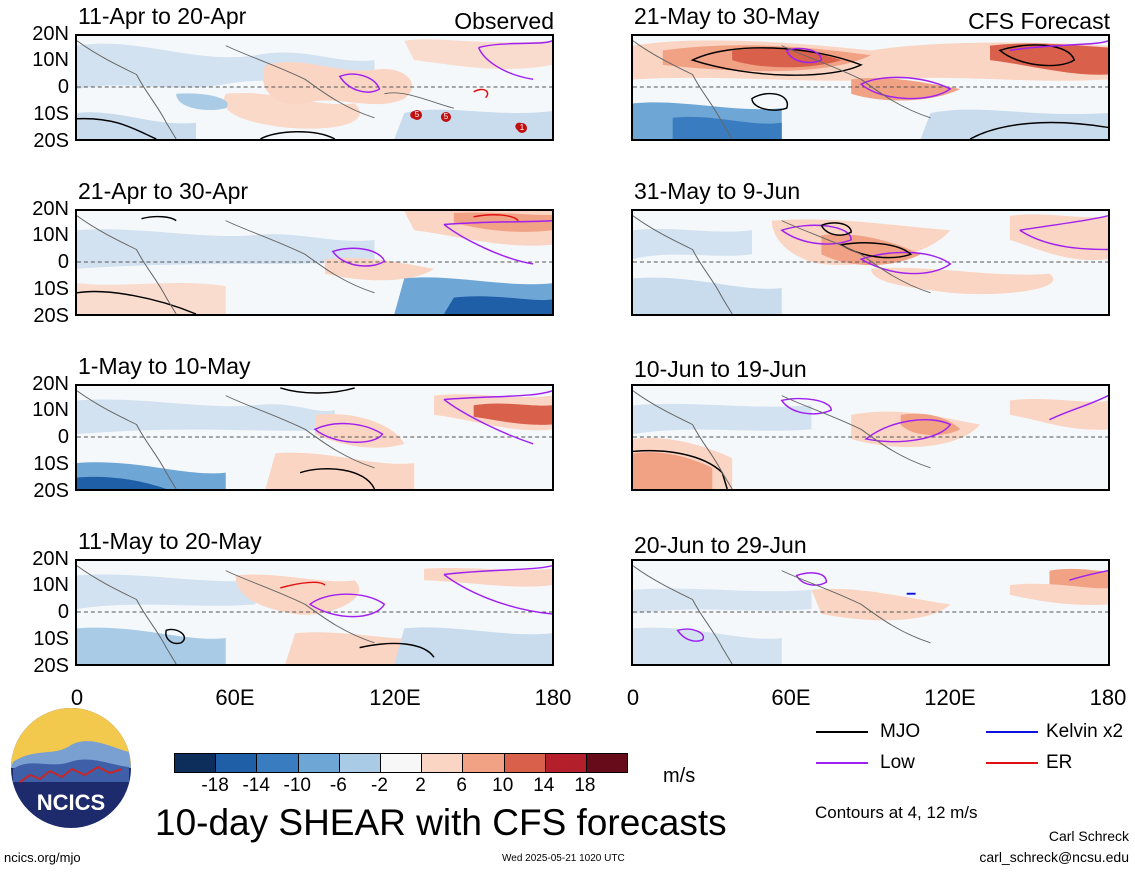 This screenshot has height=872, width=1135. What do you see at coordinates (338, 785) in the screenshot?
I see `colorbar-tick-label: -6` at bounding box center [338, 785].